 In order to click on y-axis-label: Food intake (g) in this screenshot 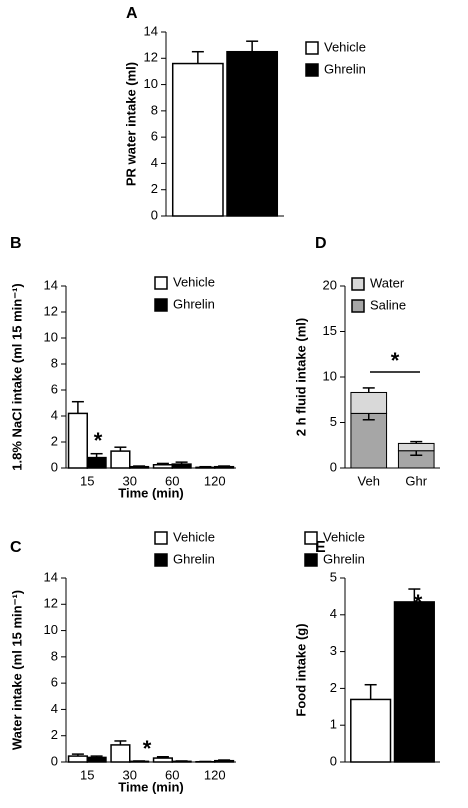, I will do `click(300, 669)`.